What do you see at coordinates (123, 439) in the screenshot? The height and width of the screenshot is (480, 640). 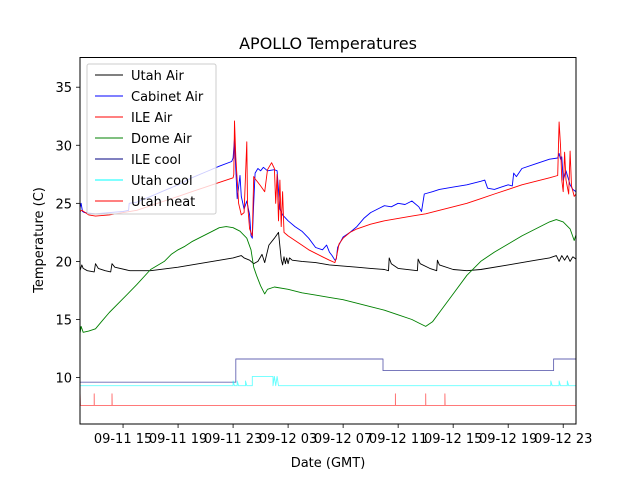 I see `x-tick-label: 09-11 15` at bounding box center [123, 439].